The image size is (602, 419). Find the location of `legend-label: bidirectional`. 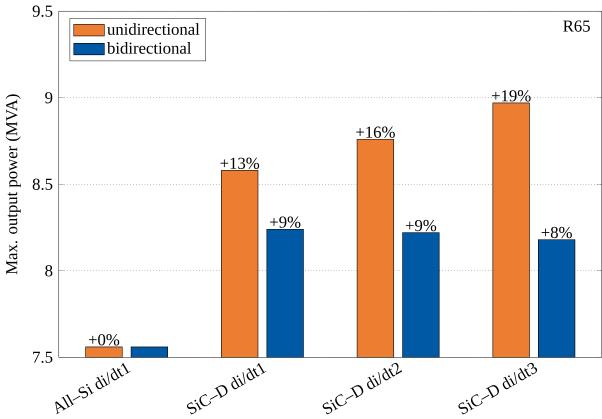

legend-label: bidirectional is located at coordinates (149, 48).